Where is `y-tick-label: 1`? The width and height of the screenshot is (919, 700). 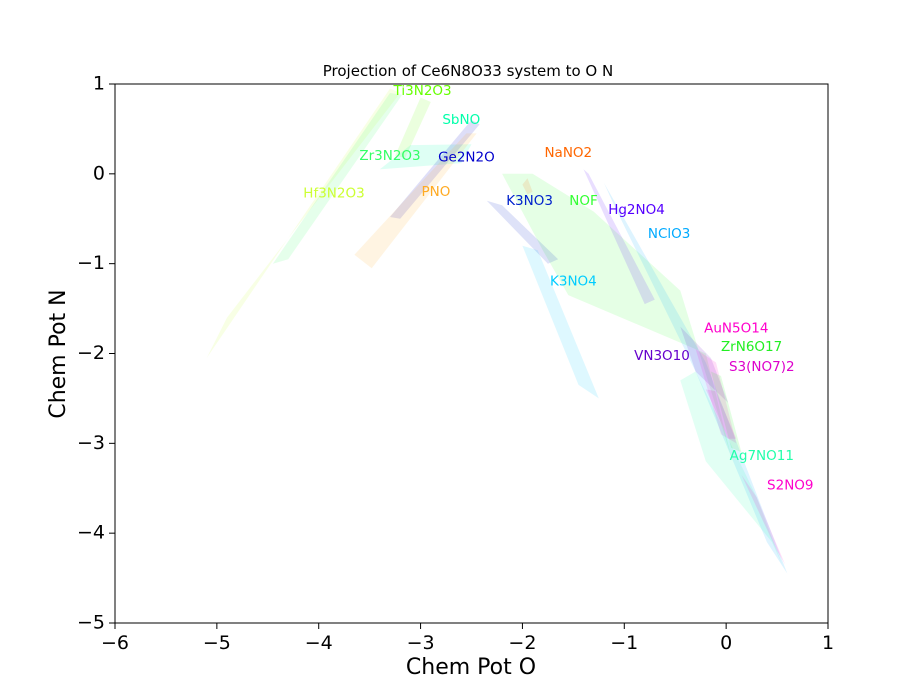 y-tick-label: 1 is located at coordinates (99, 84).